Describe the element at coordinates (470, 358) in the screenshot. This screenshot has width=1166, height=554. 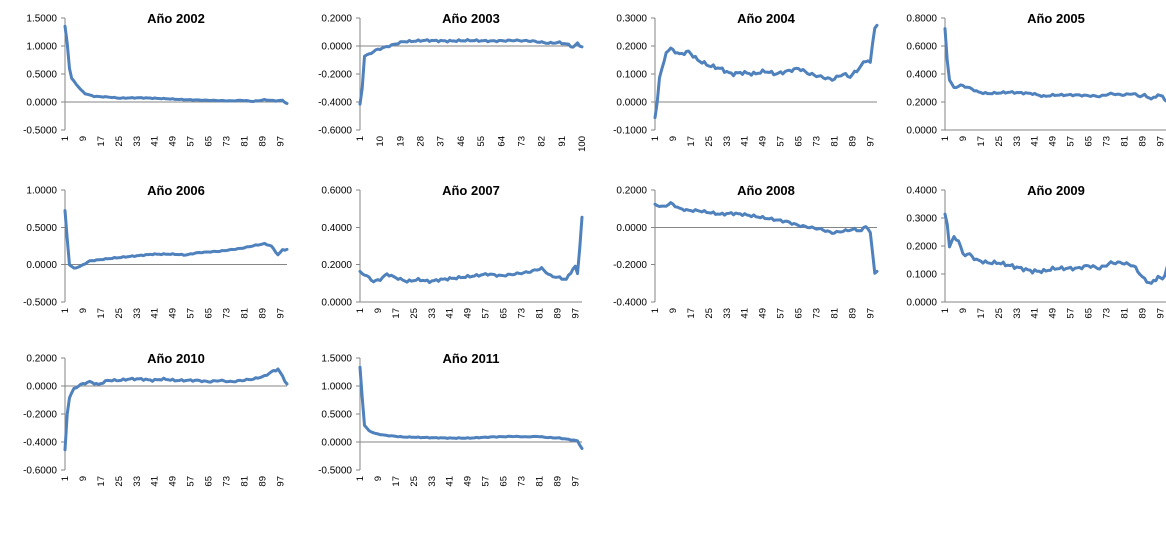
I see `chart-title: Año 2011` at that location.